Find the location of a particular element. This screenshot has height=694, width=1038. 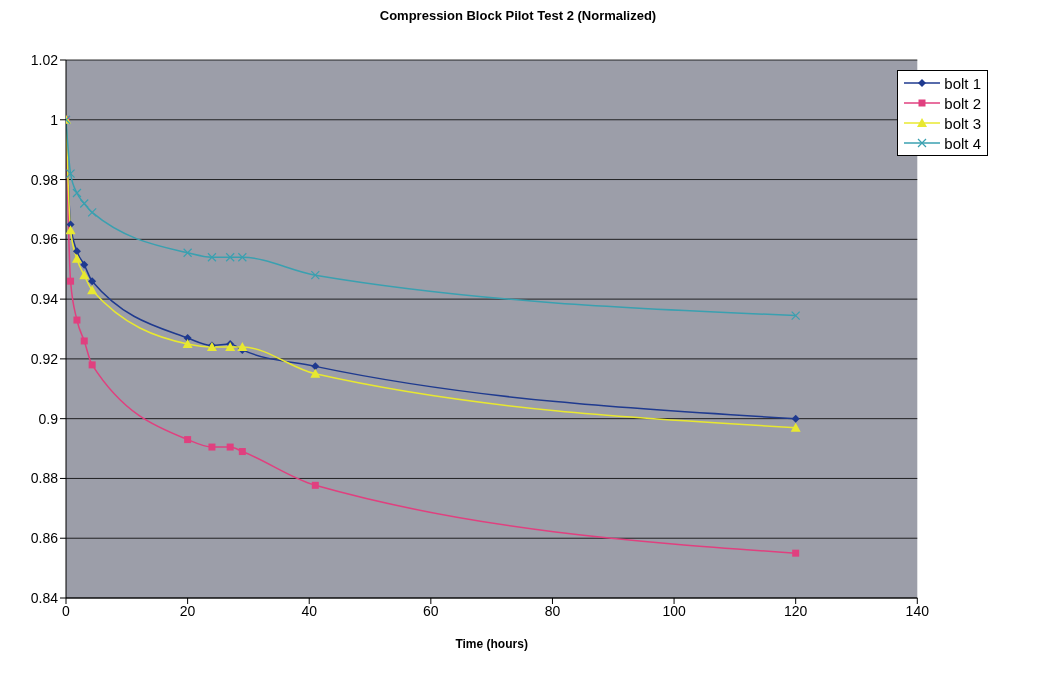

y-tick-label: 1.02 is located at coordinates (44, 59).